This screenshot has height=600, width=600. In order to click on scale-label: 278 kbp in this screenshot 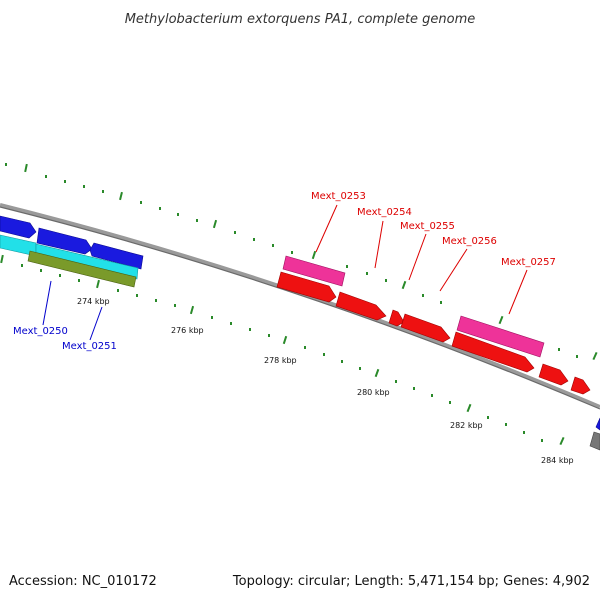, I will do `click(280, 360)`.